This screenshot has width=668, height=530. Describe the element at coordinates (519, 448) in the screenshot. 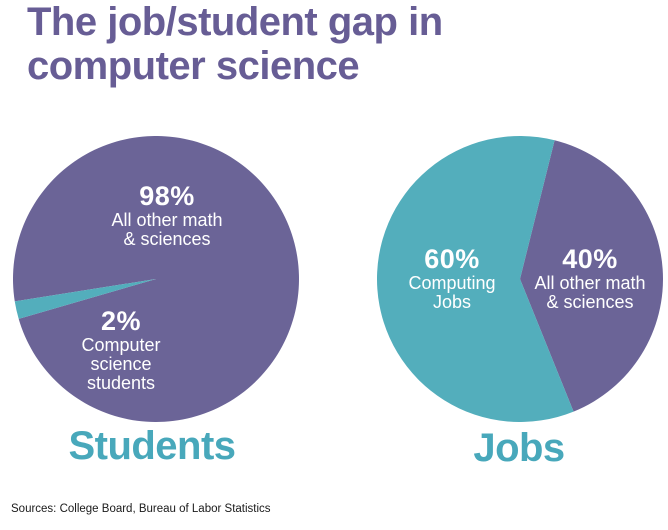

I see `jobs-caption: Jobs` at that location.